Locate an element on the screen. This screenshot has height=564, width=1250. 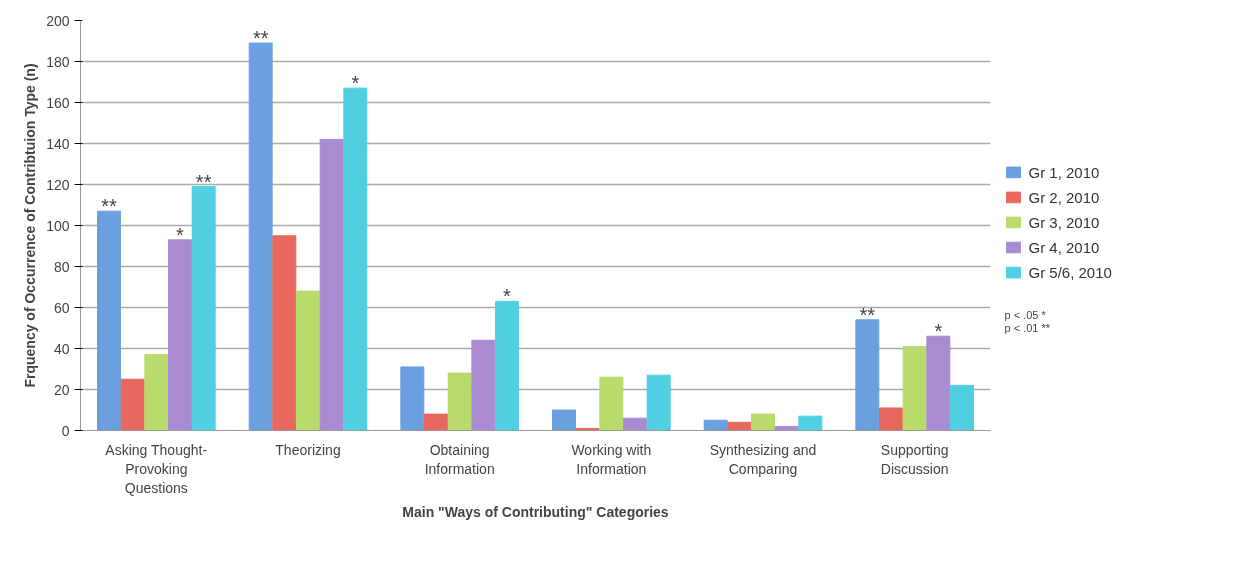
y-tick-label: 40 is located at coordinates (61, 348).